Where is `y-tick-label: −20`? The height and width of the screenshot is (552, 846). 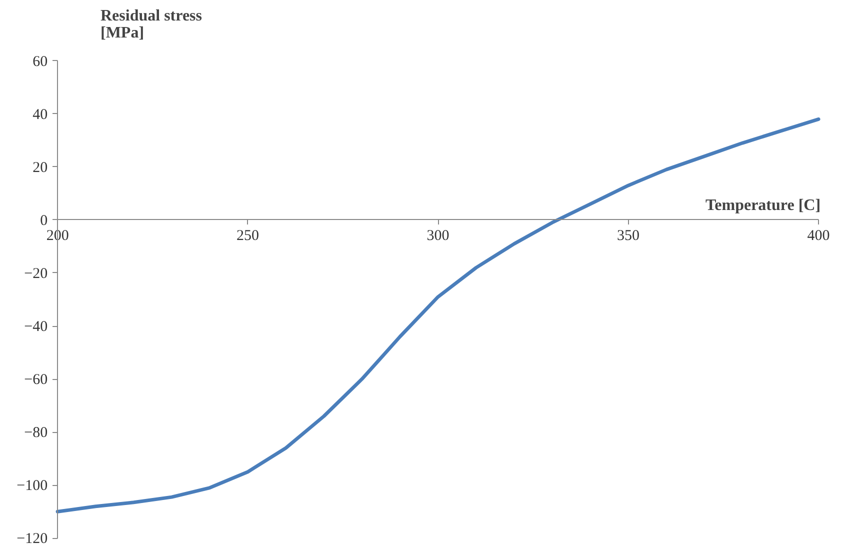 y-tick-label: −20 is located at coordinates (36, 274).